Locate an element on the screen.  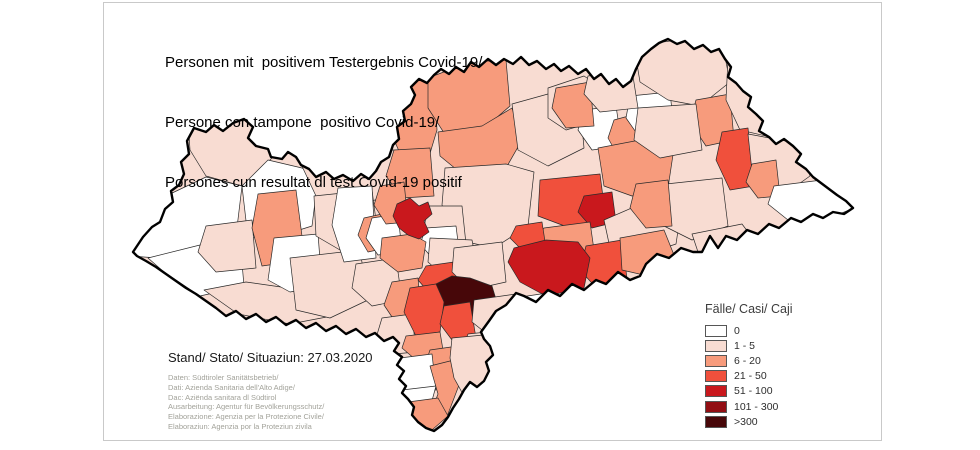
credit-line: Dati: Azienda Sanitaria dell'Alto Adige/ is located at coordinates (231, 387).